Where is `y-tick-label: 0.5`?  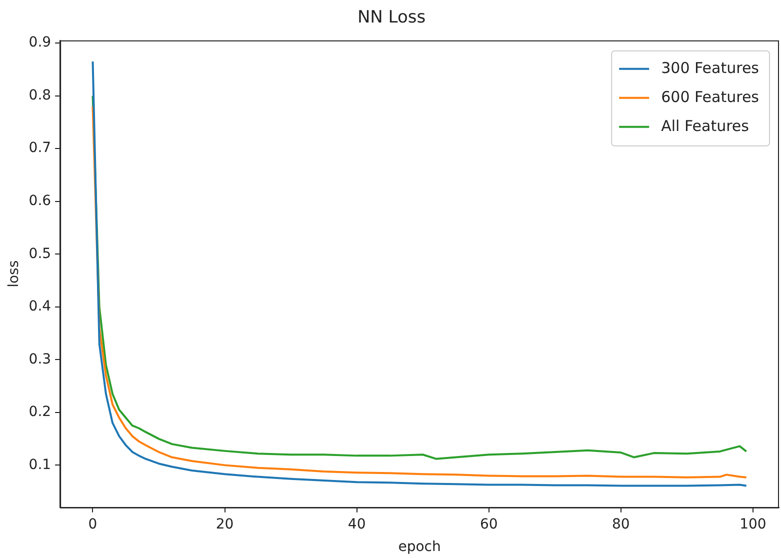 y-tick-label: 0.5 is located at coordinates (40, 254).